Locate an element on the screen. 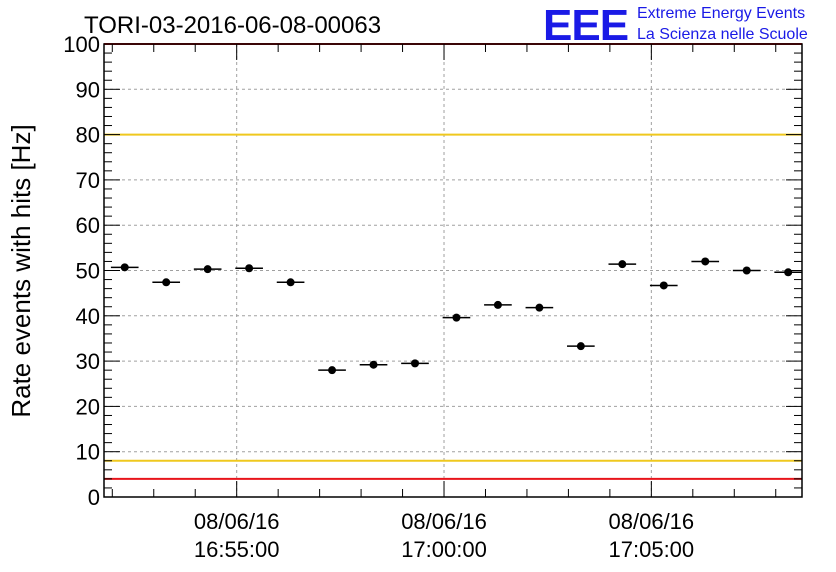 The height and width of the screenshot is (572, 836). y-tick-label: 10 is located at coordinates (88, 452).